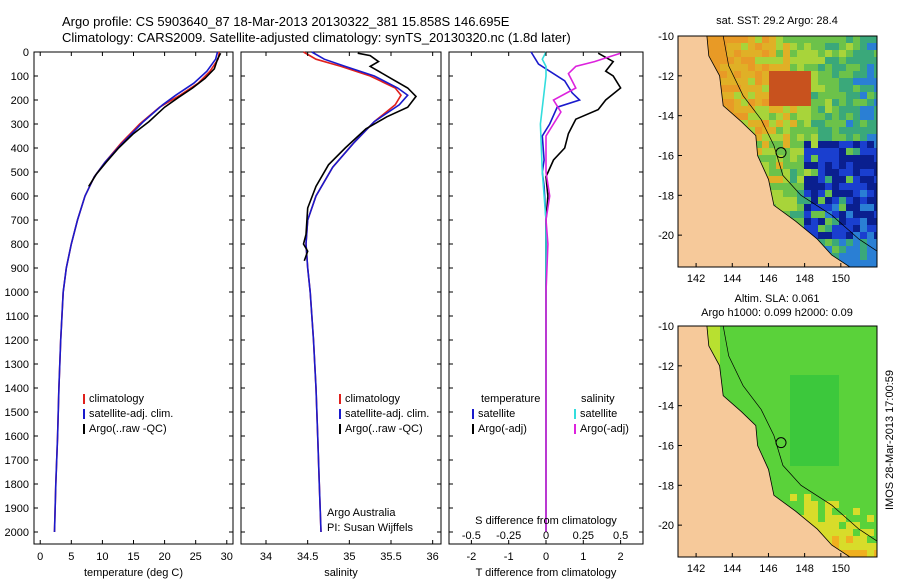  What do you see at coordinates (117, 399) in the screenshot?
I see `temp-legend-label: climatology` at bounding box center [117, 399].